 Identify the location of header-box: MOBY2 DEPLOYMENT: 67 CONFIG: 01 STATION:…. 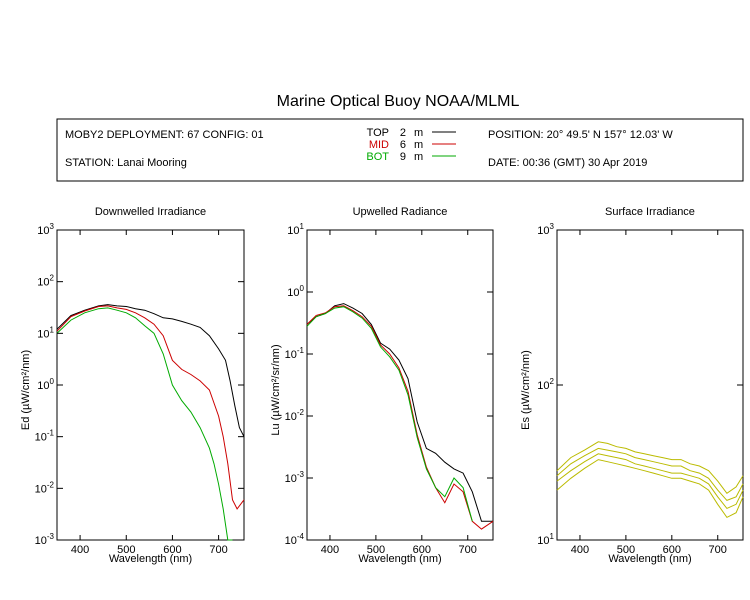
(400, 150).